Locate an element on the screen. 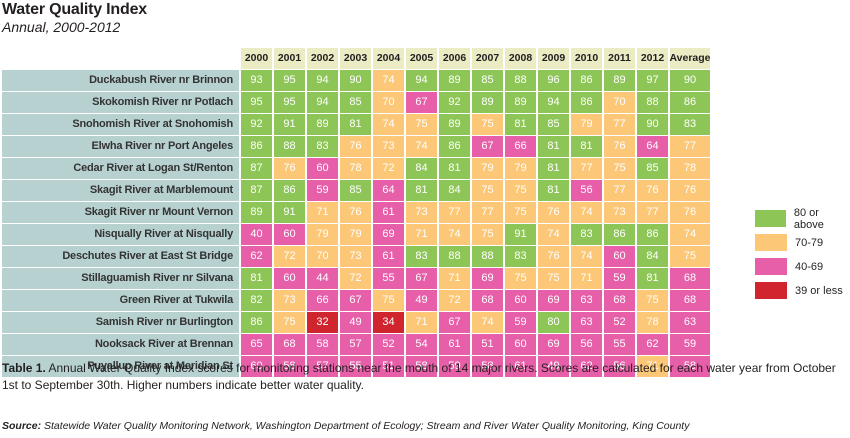 This screenshot has width=850, height=438. column-header: 2006 is located at coordinates (454, 58).